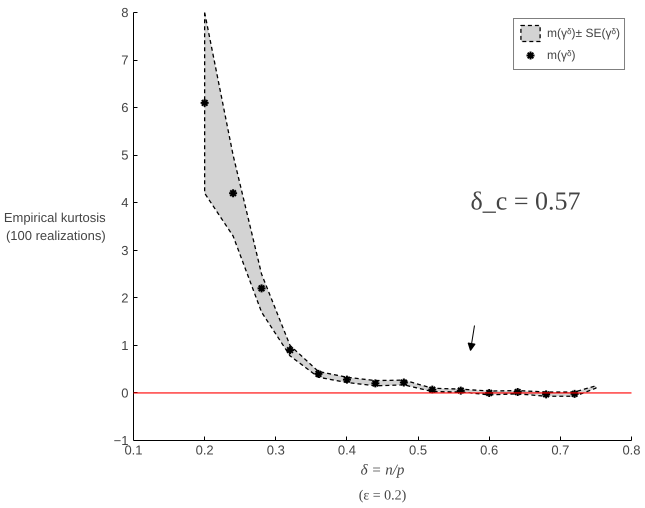  Describe the element at coordinates (418, 450) in the screenshot. I see `x-tick-label: 0.5` at that location.